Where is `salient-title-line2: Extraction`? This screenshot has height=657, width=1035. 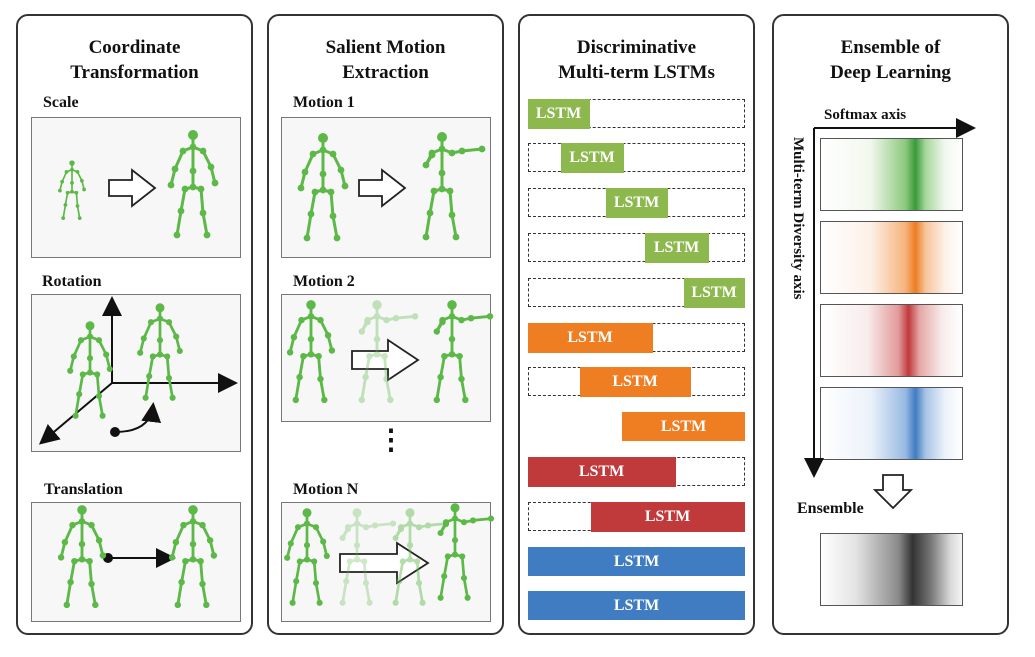
salient-title-line2: Extraction is located at coordinates (385, 72).